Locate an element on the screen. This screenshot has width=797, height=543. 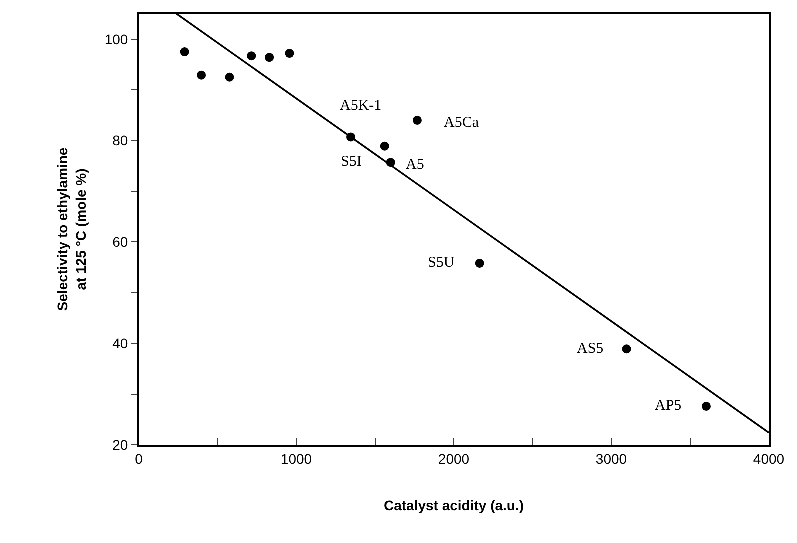
x-tick-label: 0 is located at coordinates (139, 458).